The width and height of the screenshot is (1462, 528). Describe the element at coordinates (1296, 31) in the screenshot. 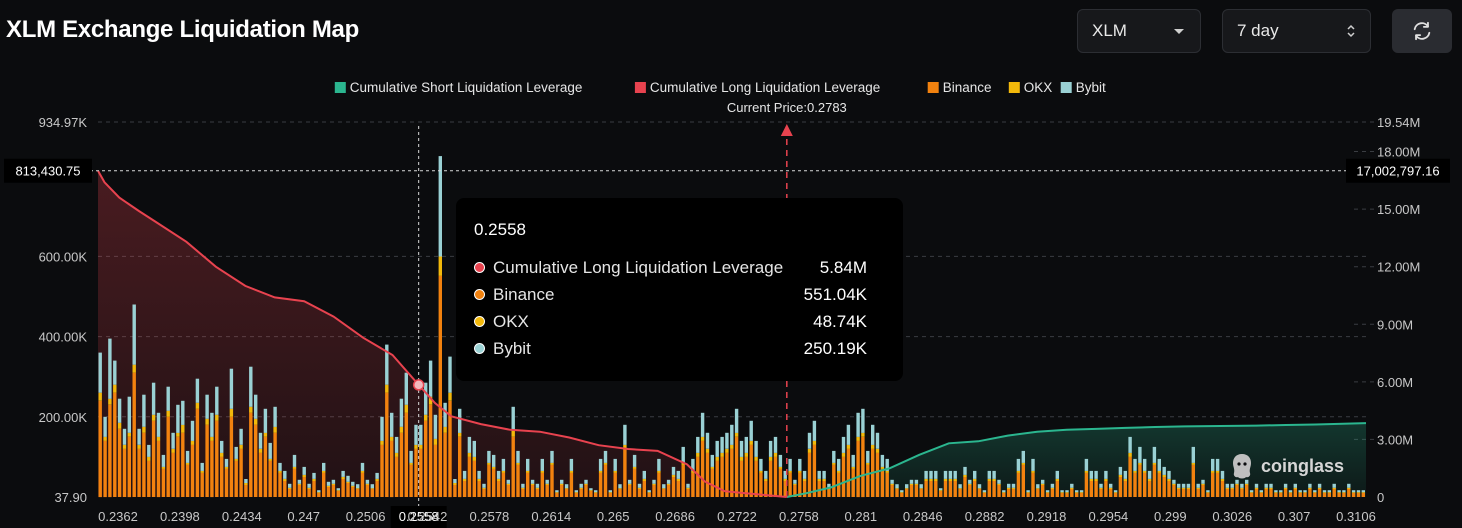

I see `range-select: 7 day` at that location.